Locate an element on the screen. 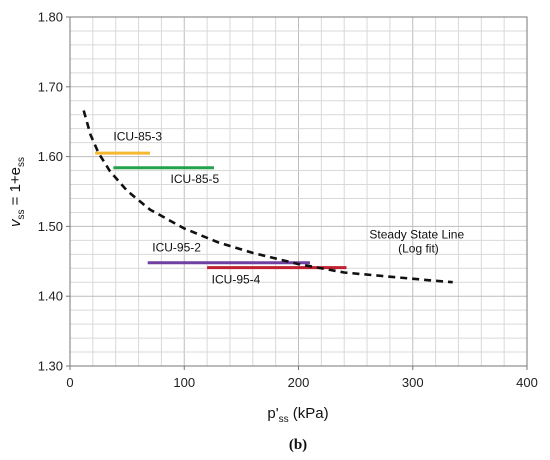  y-tick-label: 1.30 is located at coordinates (50, 366).